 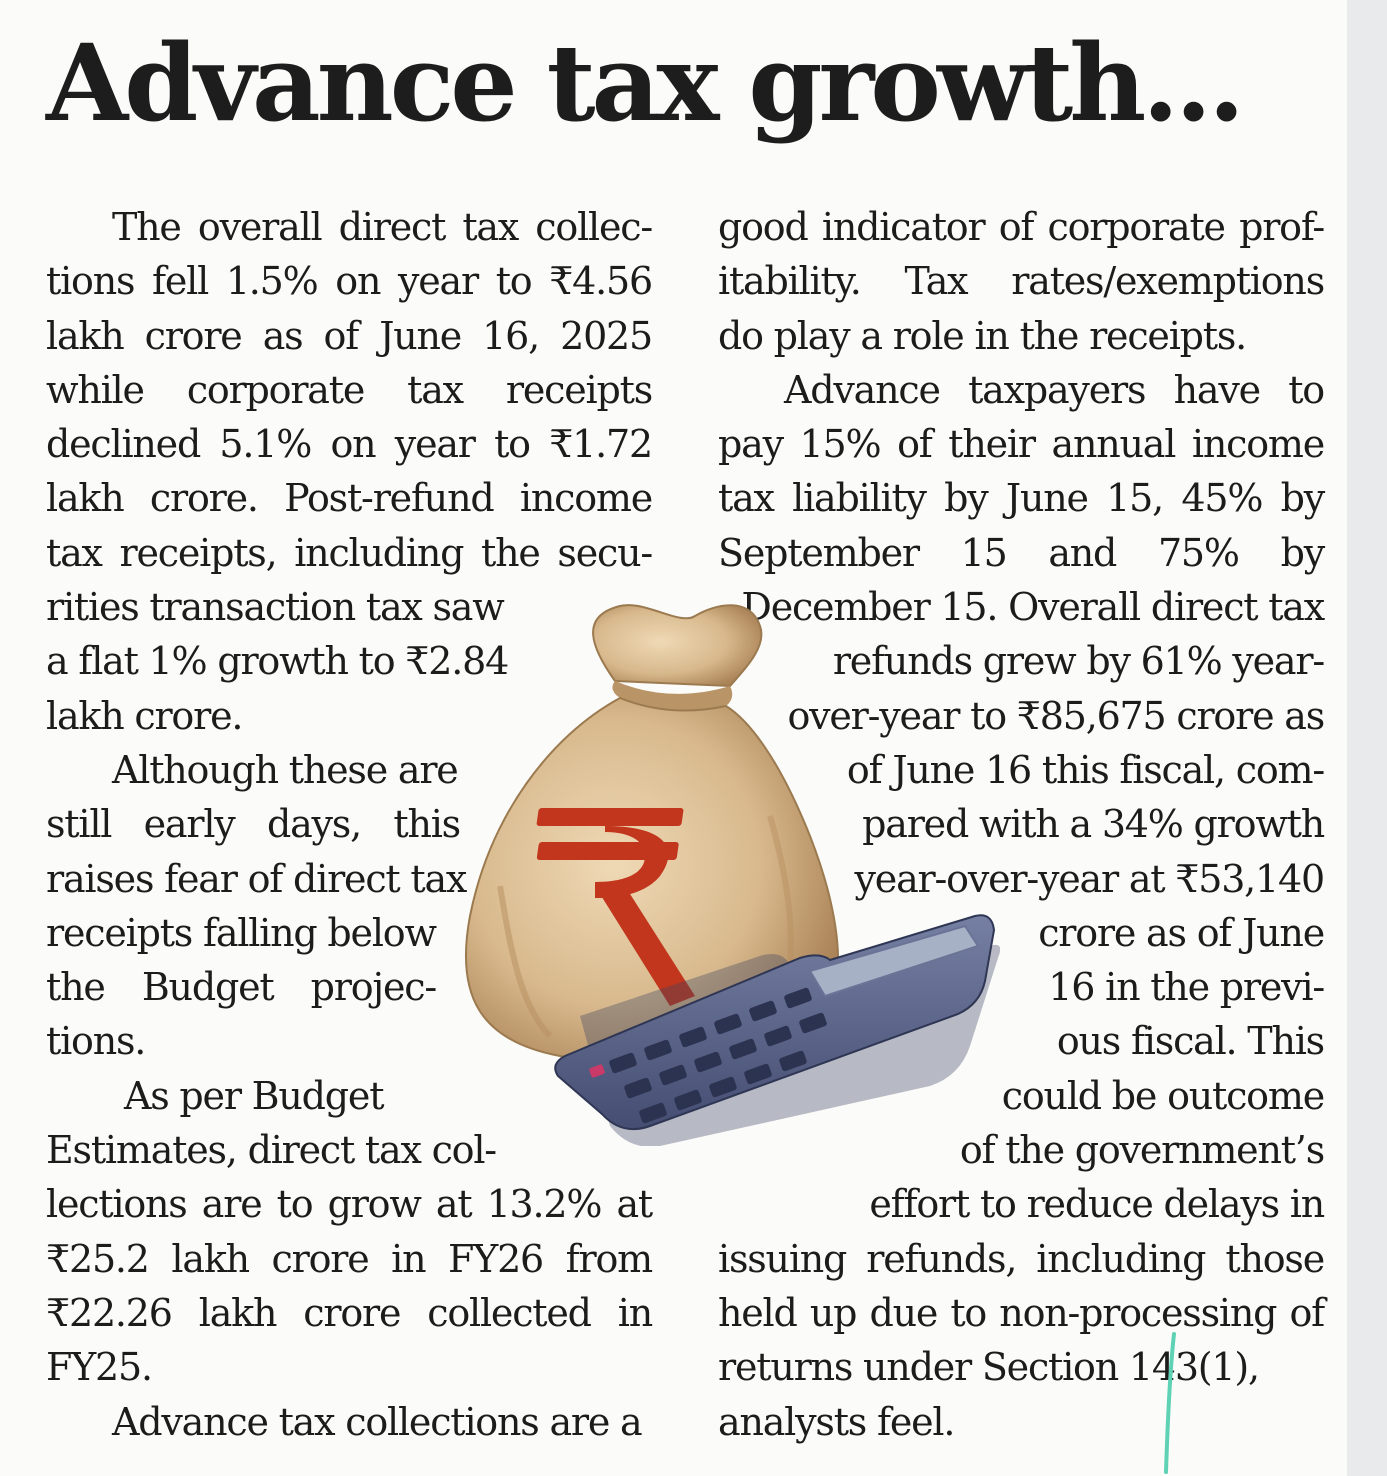 I want to click on text-line: of the government’s, so click(x=1142, y=1150).